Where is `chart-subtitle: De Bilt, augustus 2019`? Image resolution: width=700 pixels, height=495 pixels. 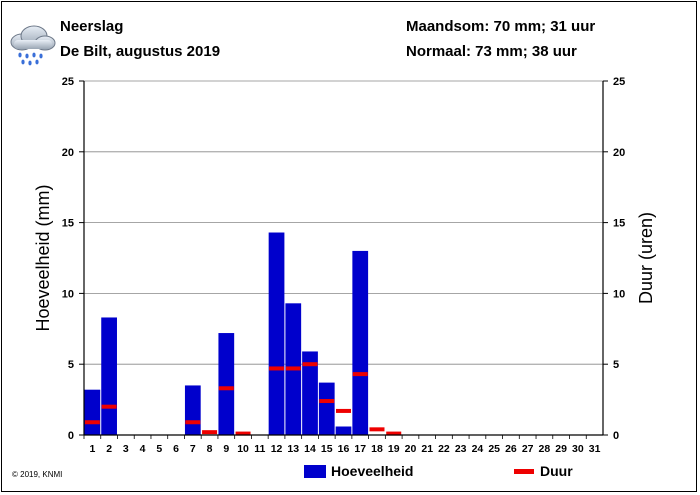
chart-subtitle: De Bilt, augustus 2019 is located at coordinates (140, 51).